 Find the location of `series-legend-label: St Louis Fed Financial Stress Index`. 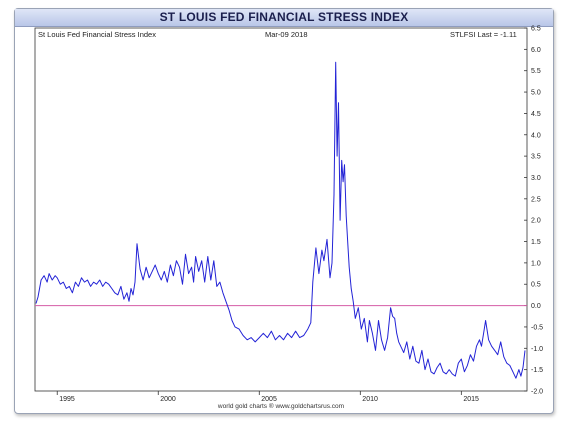

series-legend-label: St Louis Fed Financial Stress Index is located at coordinates (97, 34).